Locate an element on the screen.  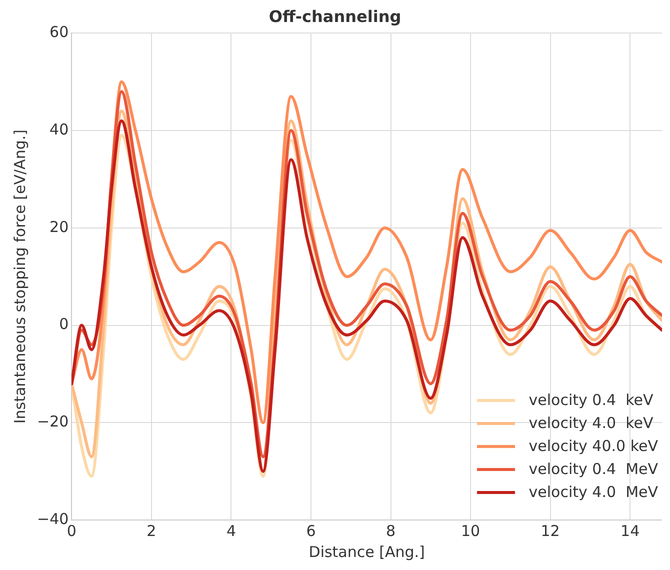
legend-label: velocity 40.0 keV is located at coordinates (593, 446).